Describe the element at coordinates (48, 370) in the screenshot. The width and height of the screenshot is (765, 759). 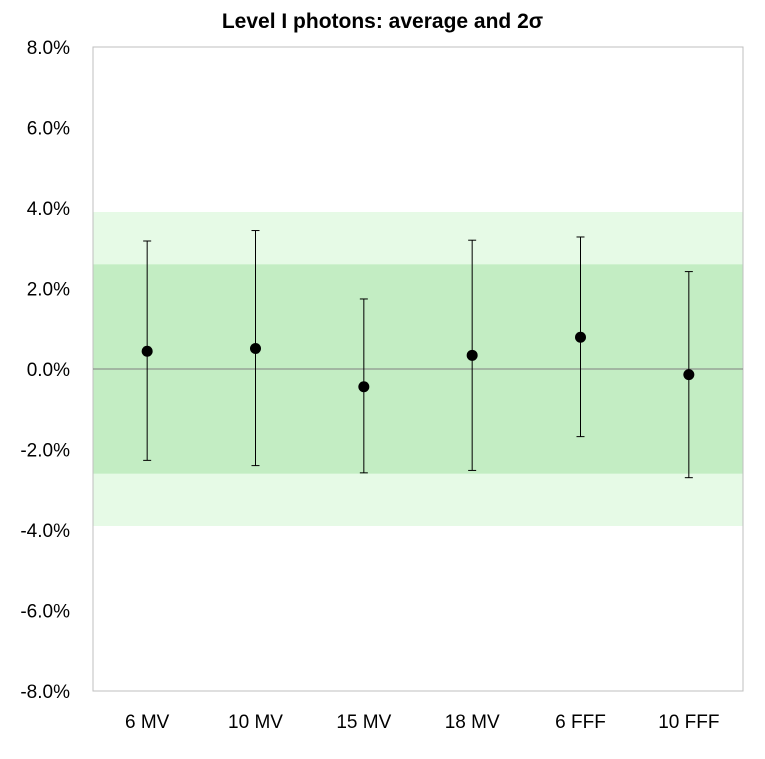
I see `y-tick-label: 0.0%` at that location.